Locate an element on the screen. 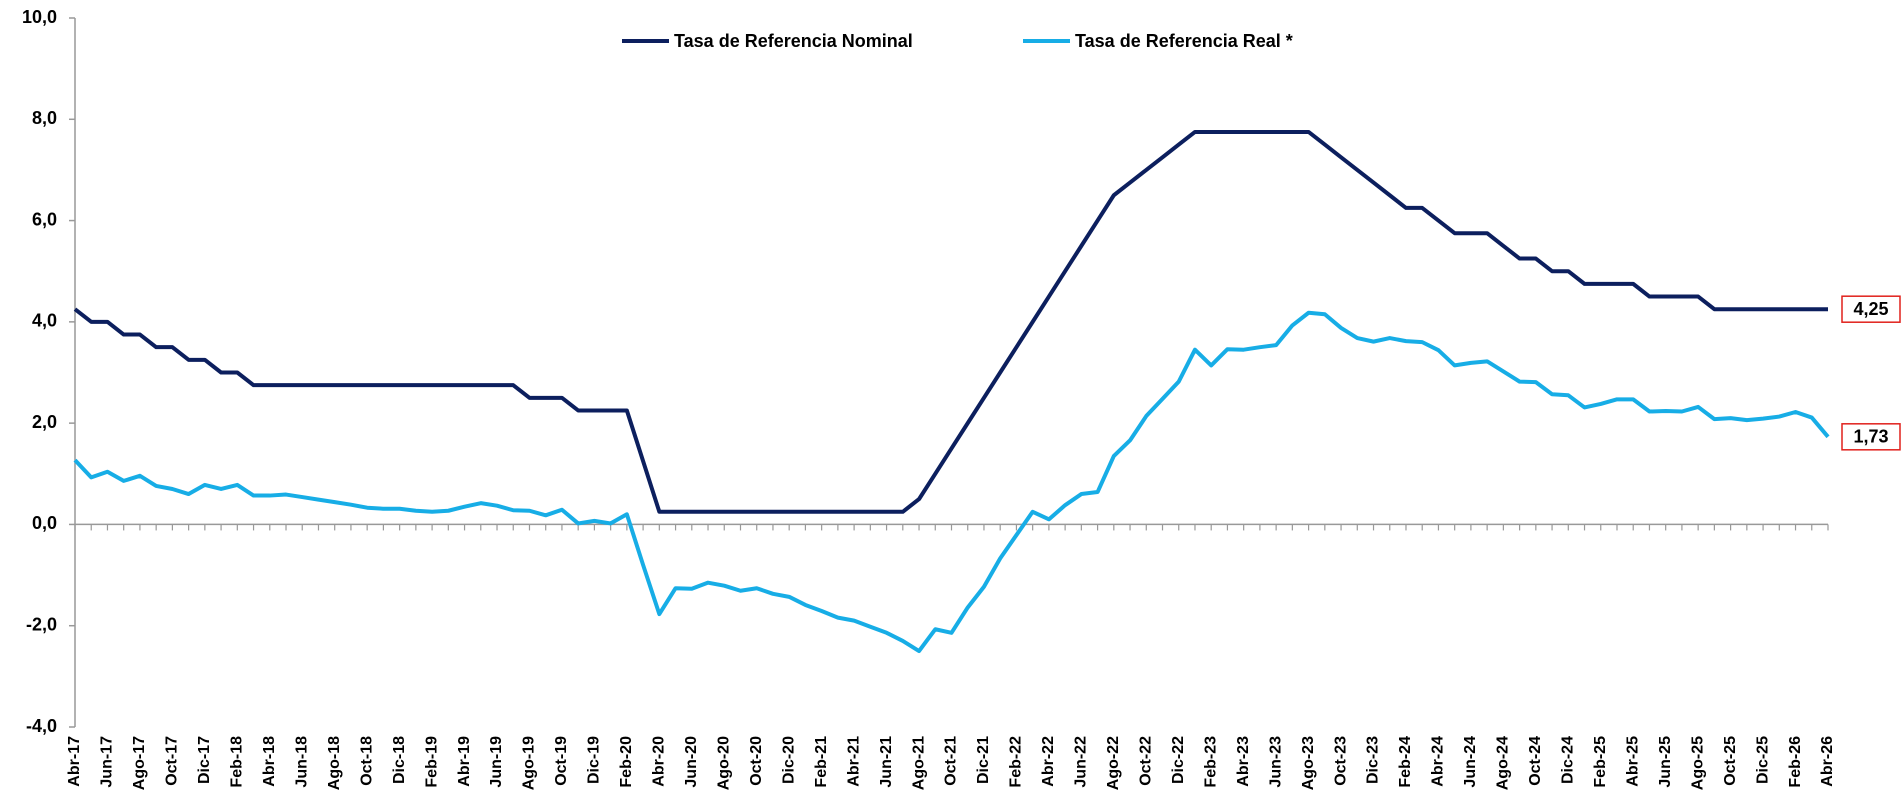 This screenshot has height=799, width=1903. x-tick-label: Abr-23 is located at coordinates (1243, 761).